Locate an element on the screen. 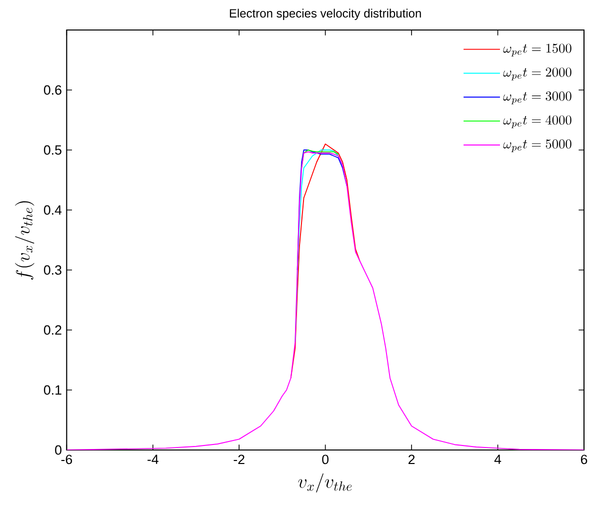 The height and width of the screenshot is (508, 601). y-tick-label: 0.4 is located at coordinates (53, 210).